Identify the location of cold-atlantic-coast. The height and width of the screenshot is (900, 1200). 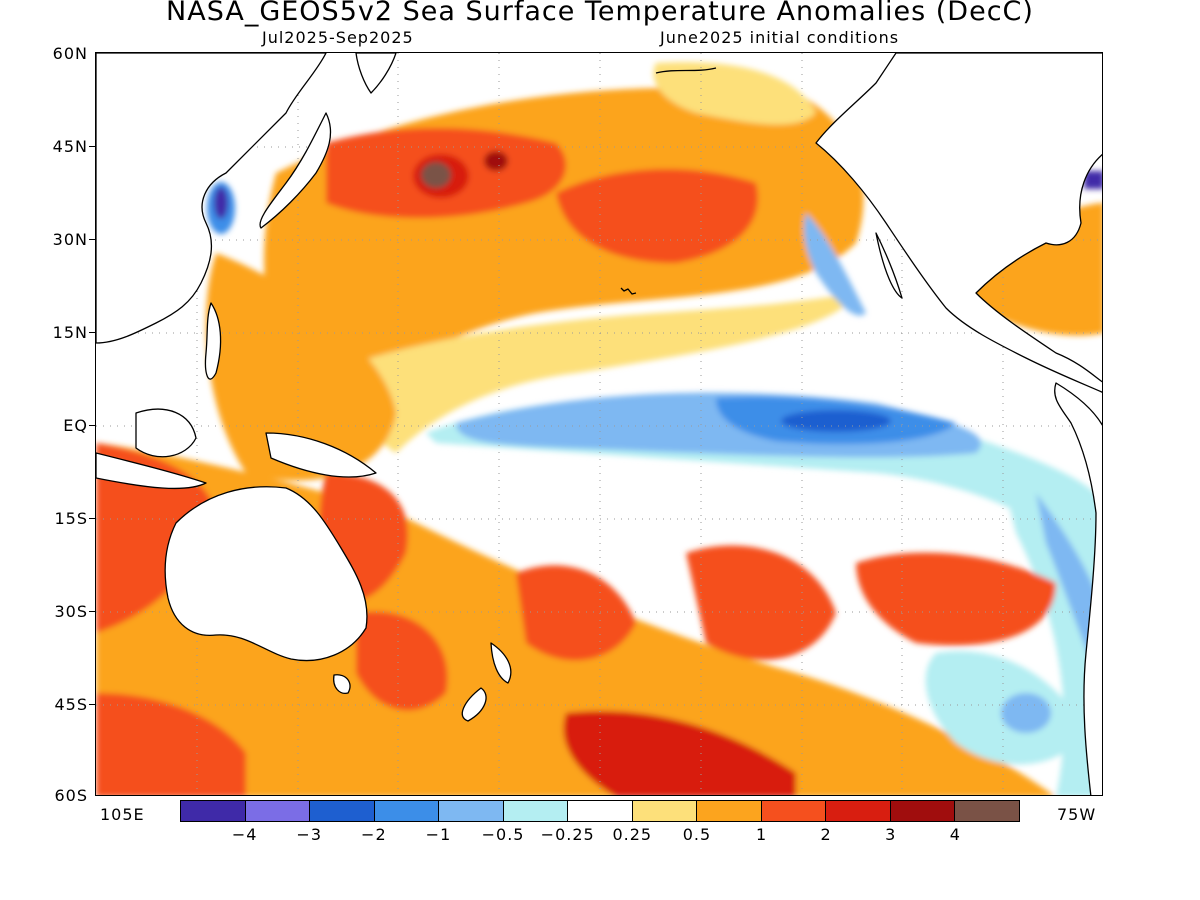
(1093, 180).